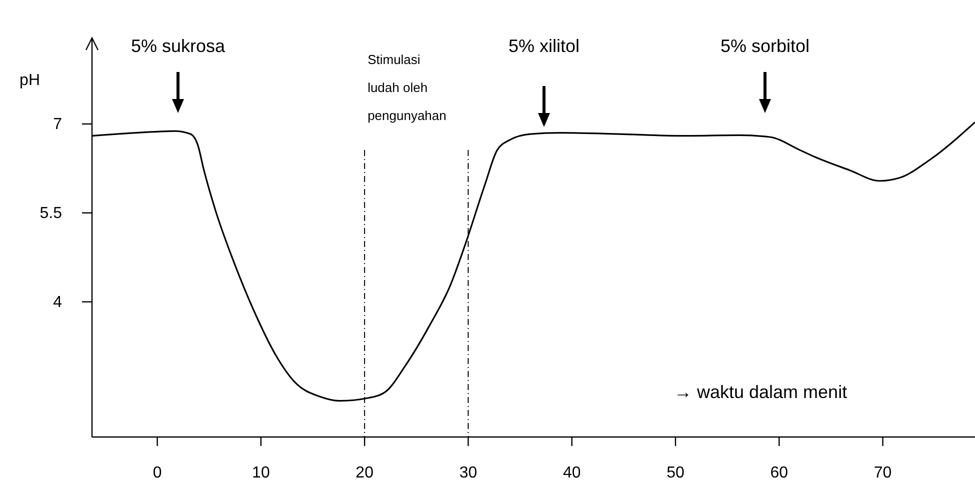 The height and width of the screenshot is (480, 975). I want to click on x-axis-title: → waktu dalam menit, so click(761, 392).